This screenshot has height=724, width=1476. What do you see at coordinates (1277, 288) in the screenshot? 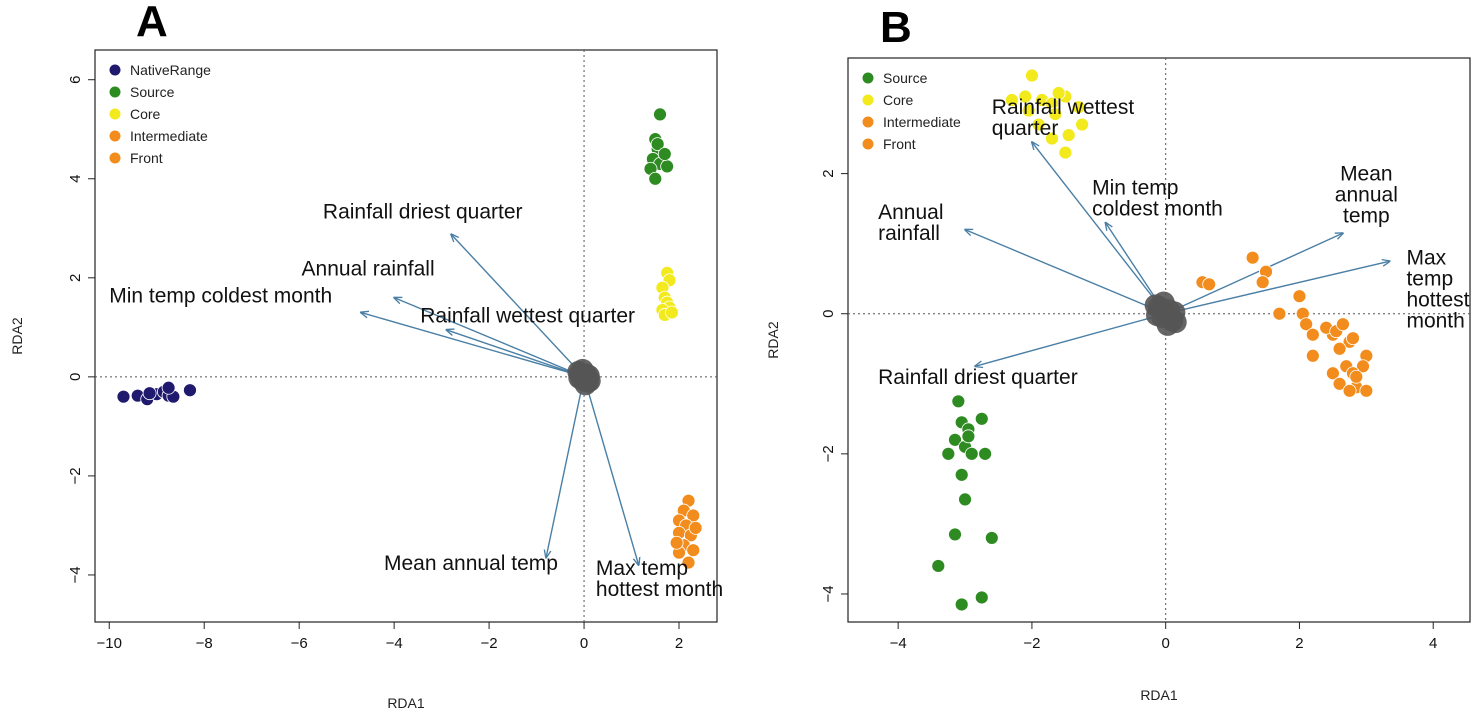
I see `env-arrow-max-temp-hottest-month` at bounding box center [1277, 288].